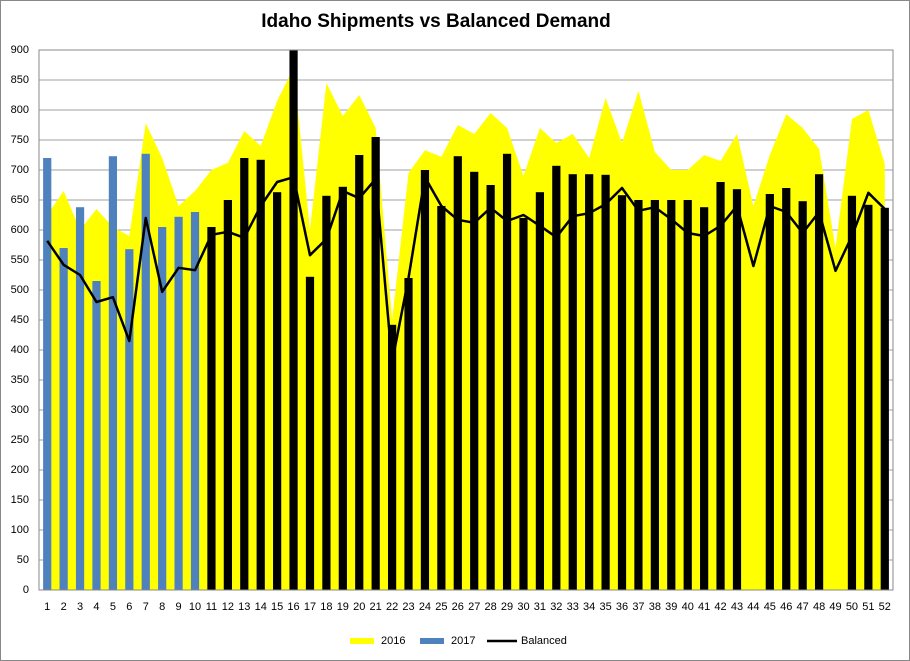 Image resolution: width=910 pixels, height=661 pixels. I want to click on x-tick-label: 42, so click(720, 607).